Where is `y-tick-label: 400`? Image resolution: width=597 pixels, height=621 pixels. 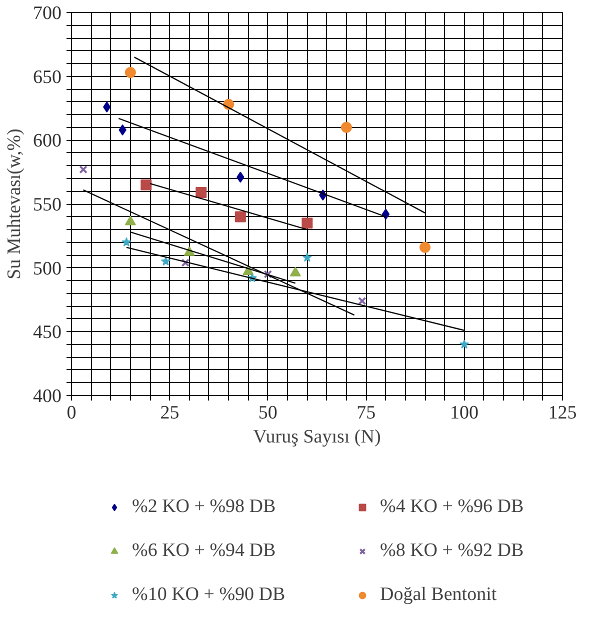 y-tick-label: 400 is located at coordinates (47, 396).